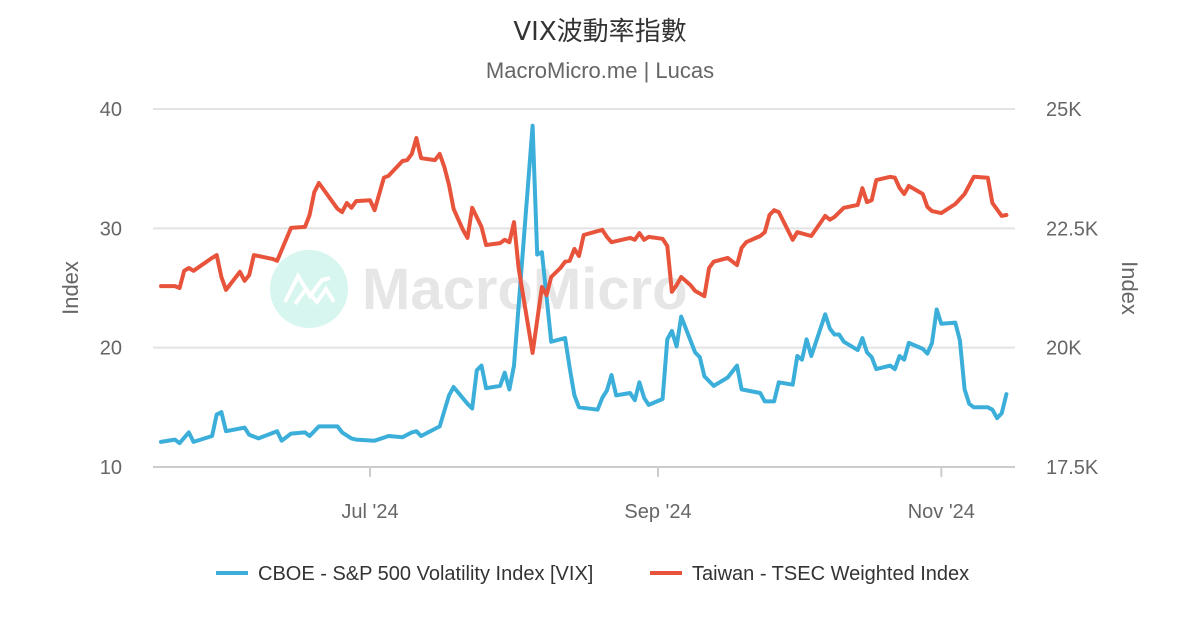 Image resolution: width=1200 pixels, height=630 pixels. I want to click on y-left-tick-label: 30, so click(111, 229).